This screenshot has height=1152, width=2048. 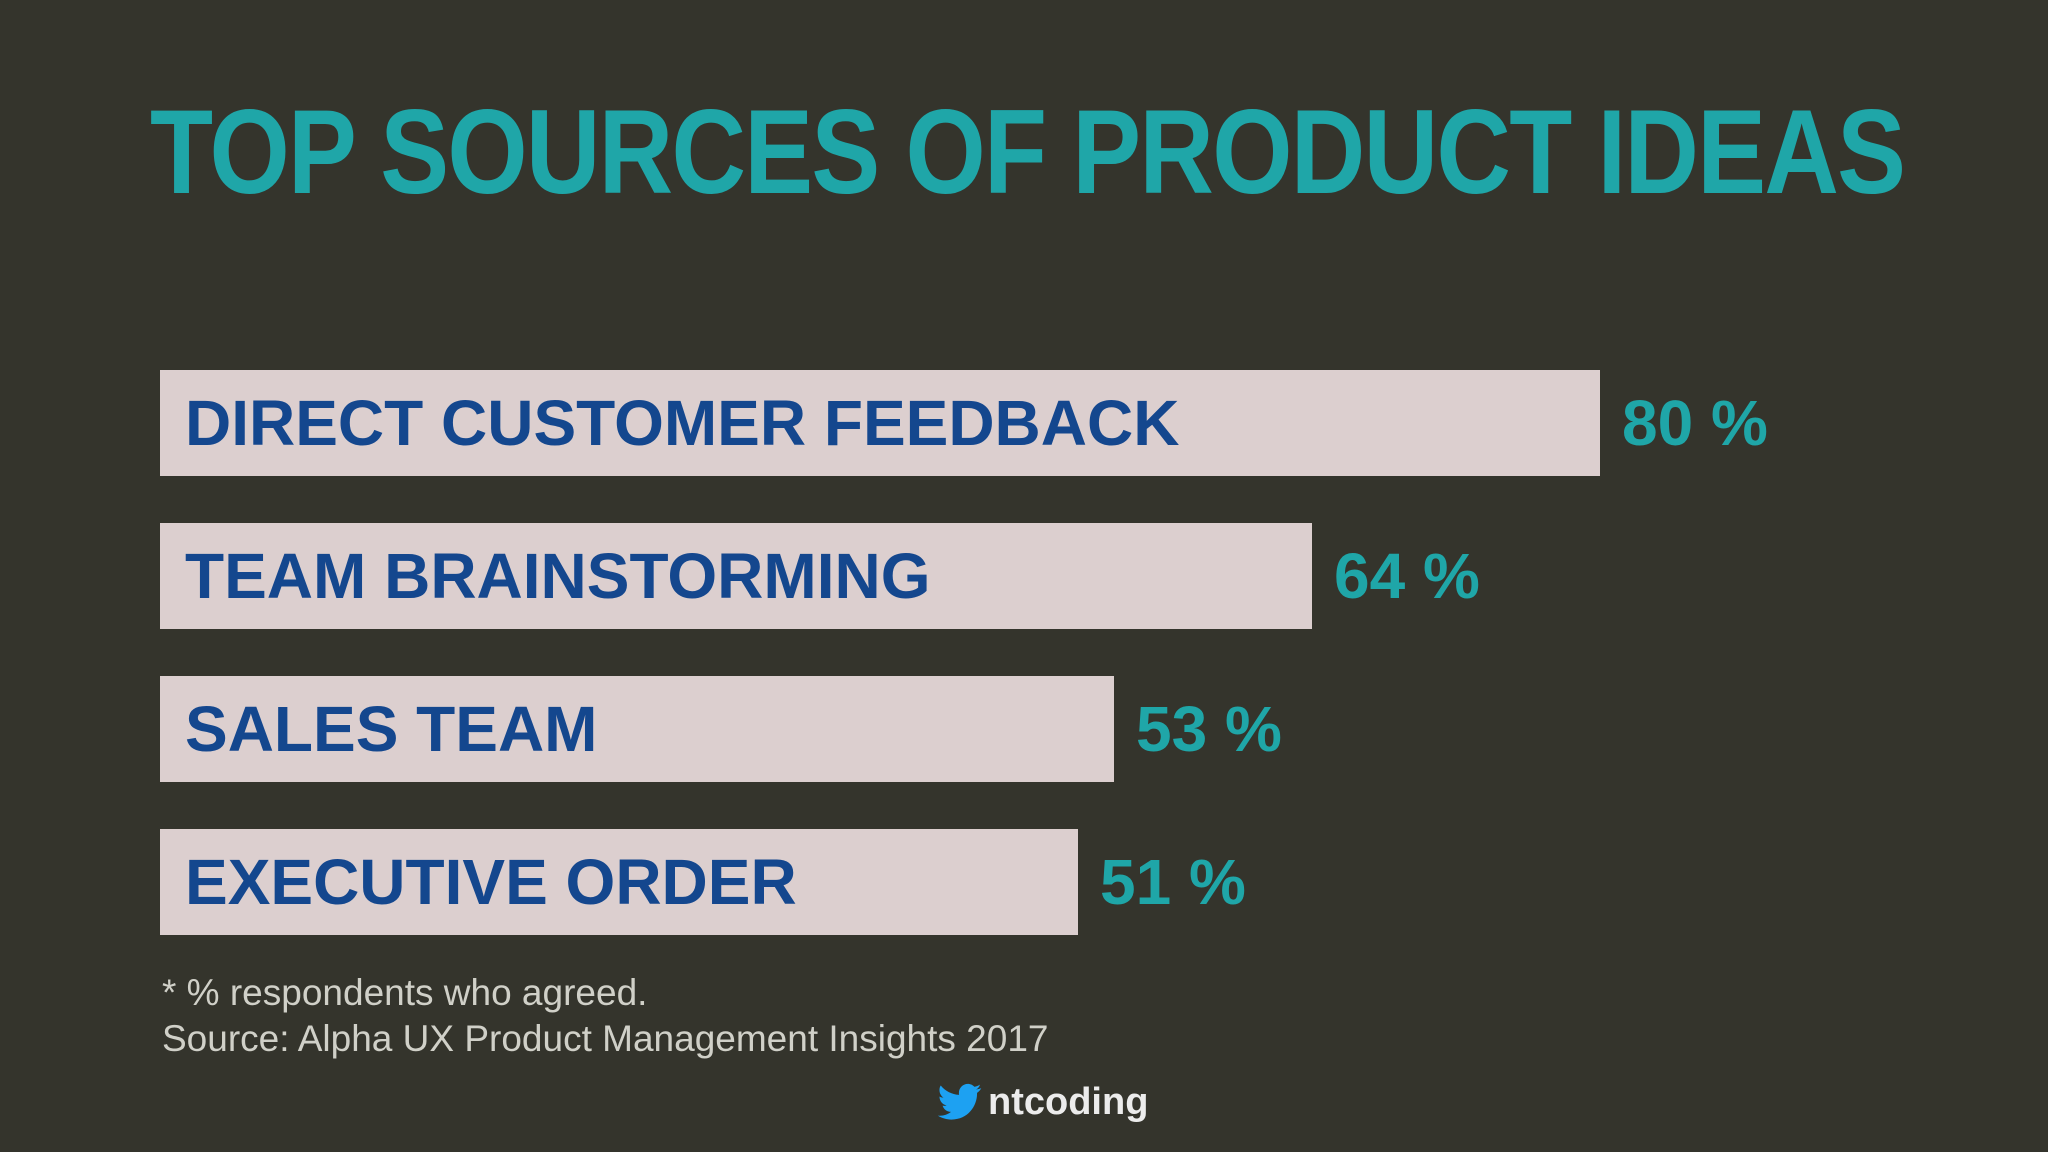 I want to click on chart-title: TOP SOURCES OF PRODUCT IDEAS, so click(x=1028, y=152).